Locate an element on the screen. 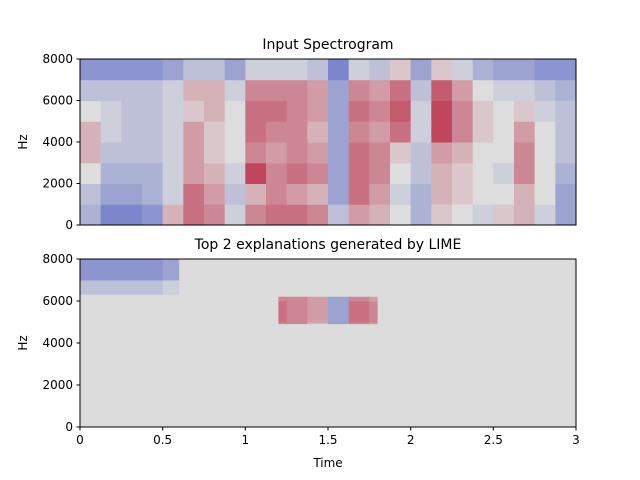 Image resolution: width=640 pixels, height=480 pixels. x-tick-label: 2.5 is located at coordinates (493, 440).